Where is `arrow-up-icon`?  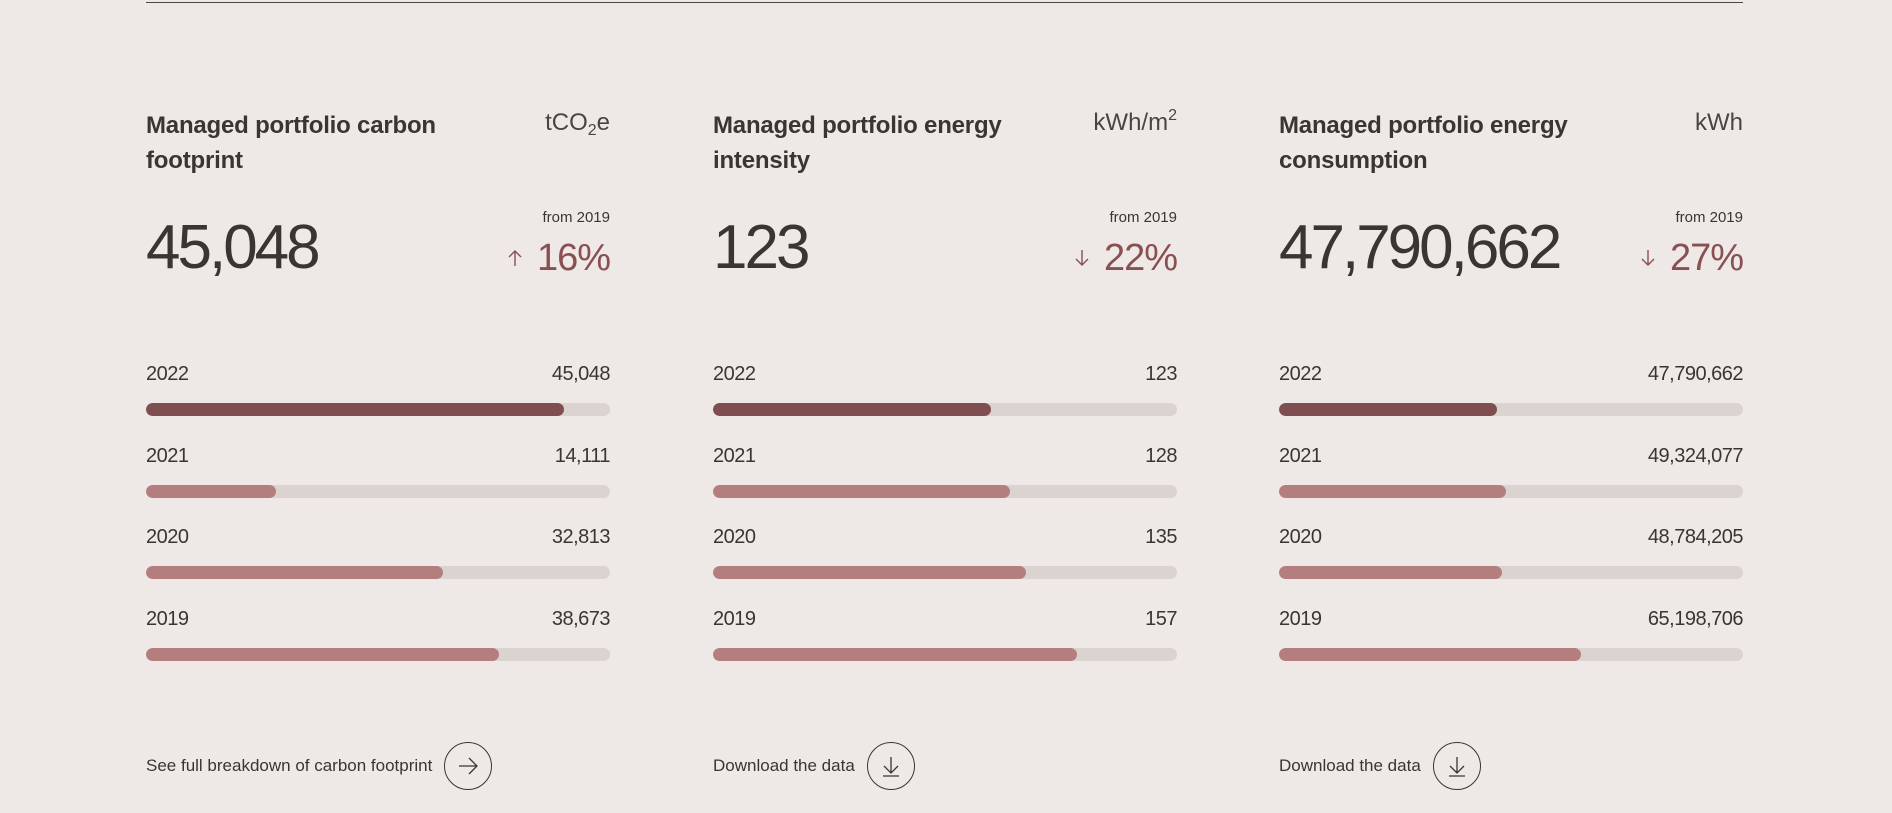 arrow-up-icon is located at coordinates (515, 258).